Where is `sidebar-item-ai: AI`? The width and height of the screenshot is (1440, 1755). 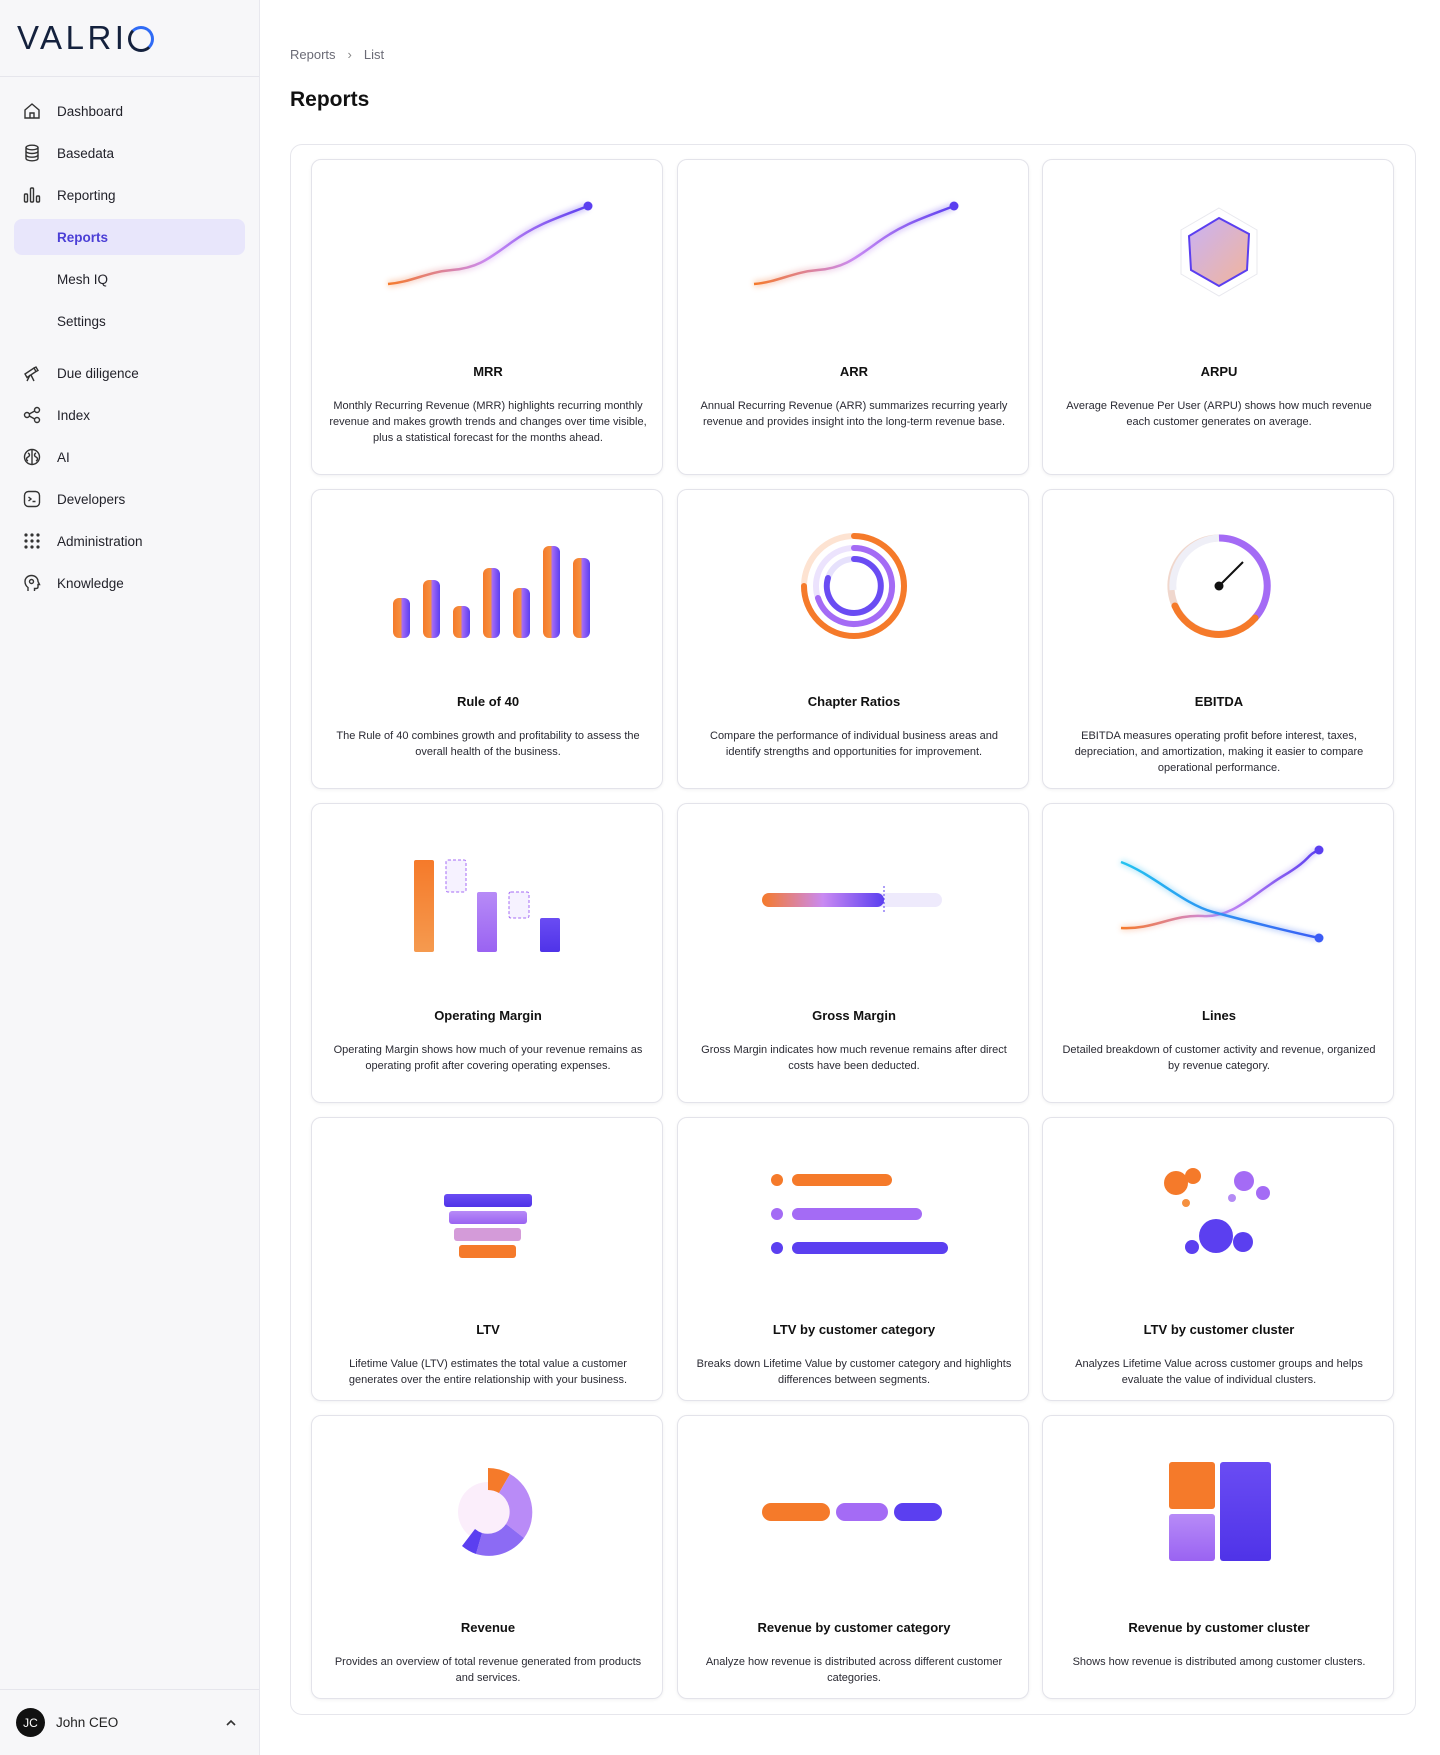 sidebar-item-ai: AI is located at coordinates (129, 457).